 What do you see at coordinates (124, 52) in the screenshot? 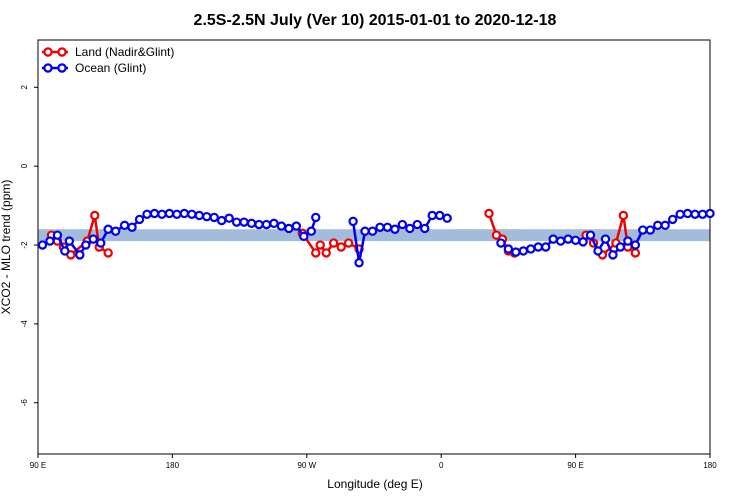
I see `legend-label-0: Land (Nadir&Glint)` at bounding box center [124, 52].